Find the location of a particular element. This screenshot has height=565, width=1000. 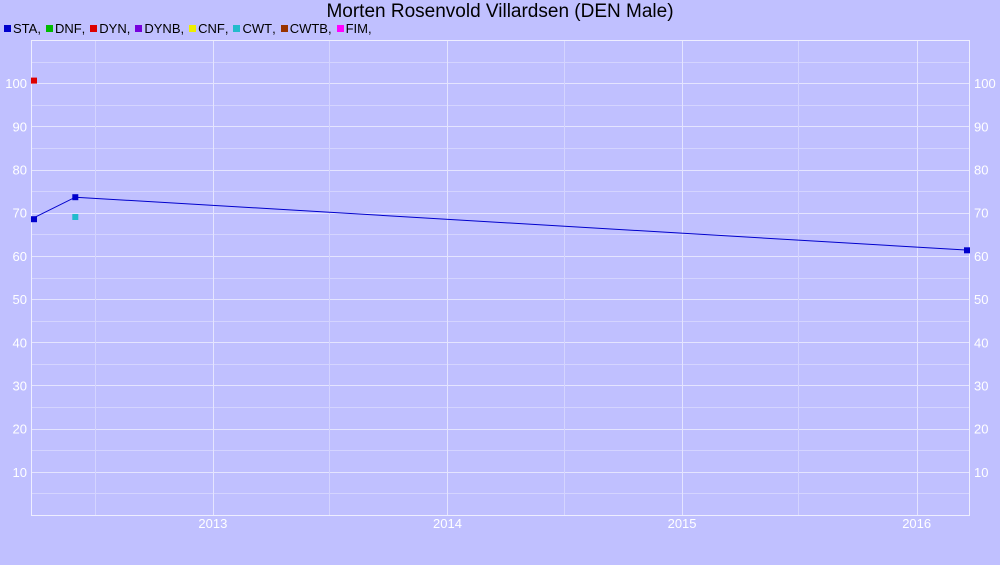

legend-label: CNF is located at coordinates (211, 28).